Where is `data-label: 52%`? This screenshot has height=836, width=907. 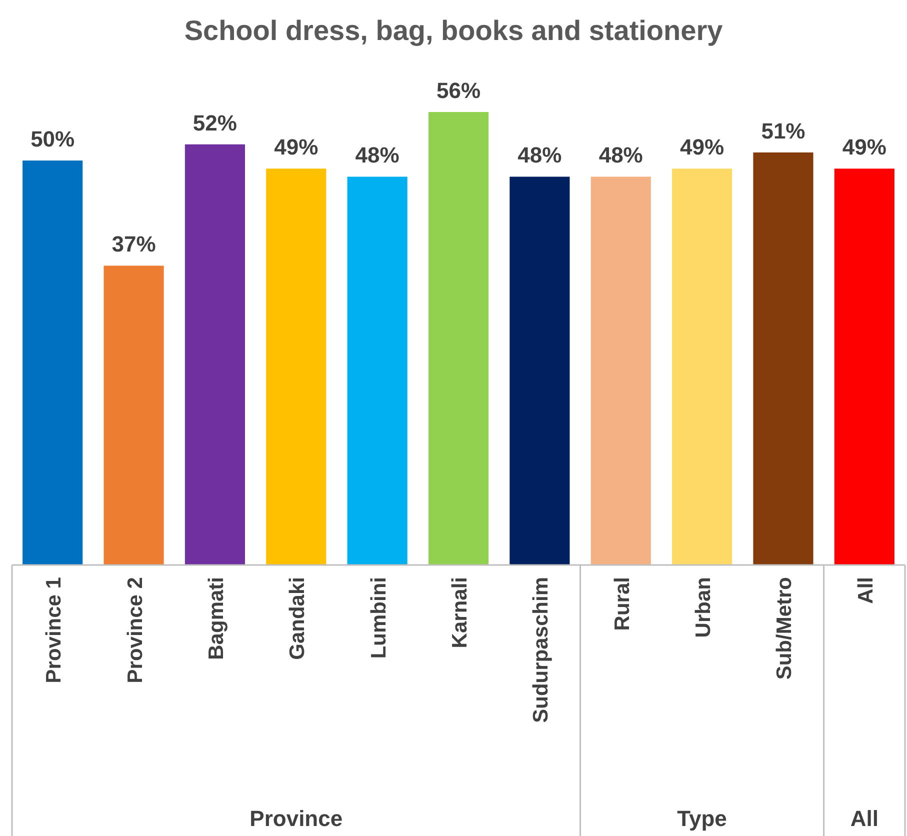 data-label: 52% is located at coordinates (214, 123).